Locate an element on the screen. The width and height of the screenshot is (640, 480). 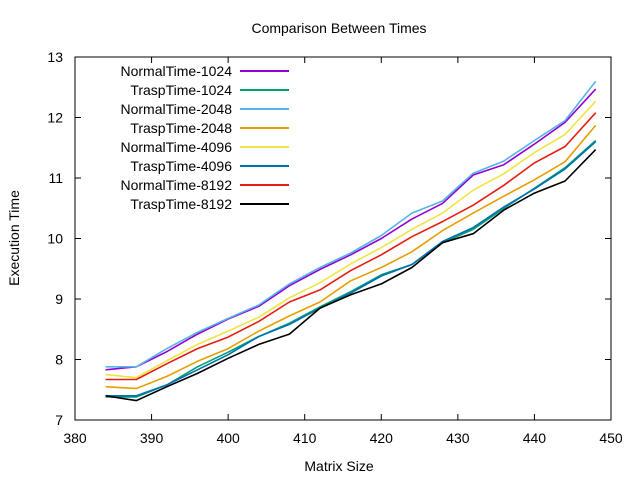
y-tick-label: 13 is located at coordinates (55, 57).